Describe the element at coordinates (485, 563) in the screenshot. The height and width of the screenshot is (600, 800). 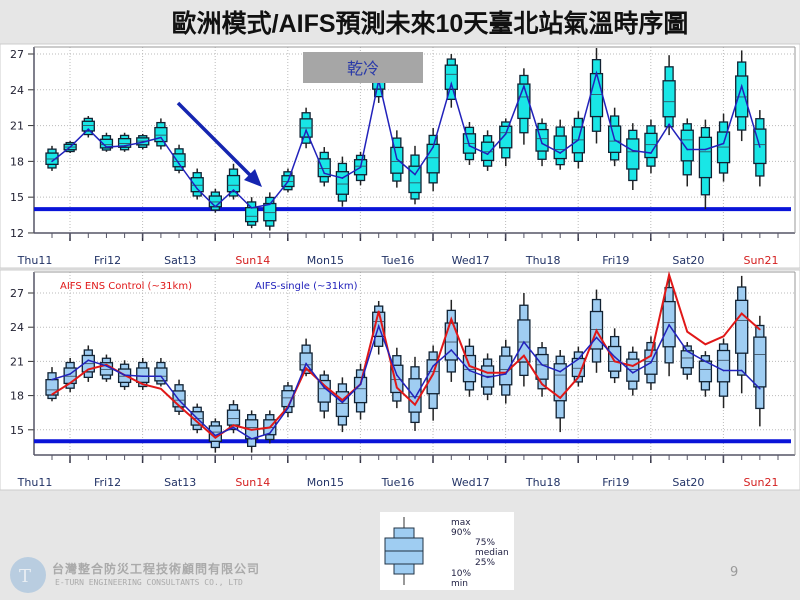
I see `legend-p25: 25%` at that location.